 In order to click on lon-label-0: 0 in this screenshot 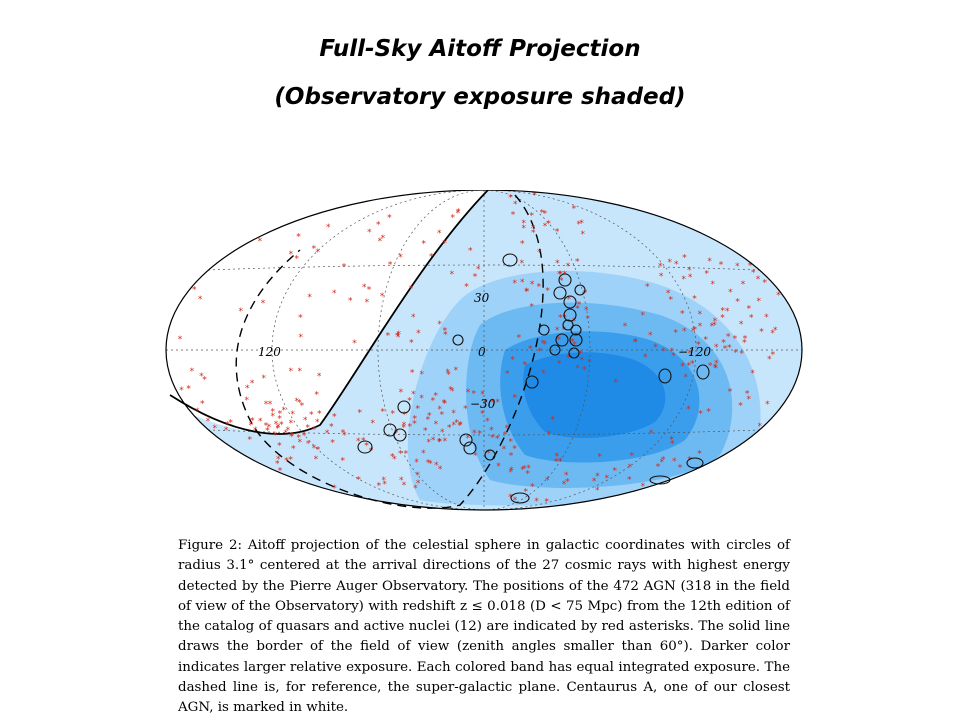, I will do `click(482, 352)`.